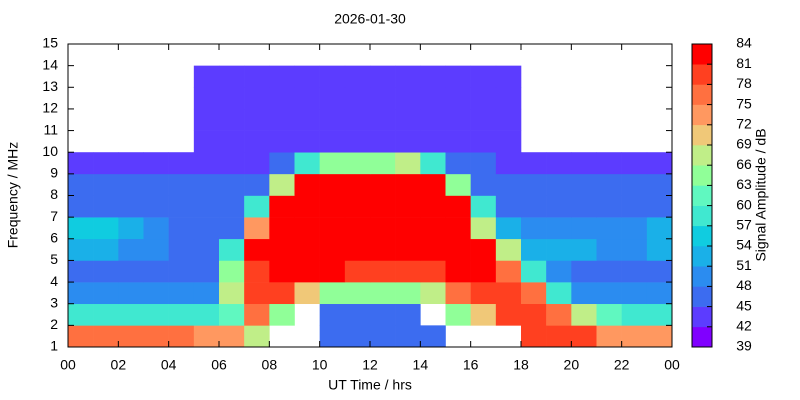 This screenshot has height=400, width=800. Describe the element at coordinates (744, 63) in the screenshot. I see `colorbar-tick-label: 81` at that location.